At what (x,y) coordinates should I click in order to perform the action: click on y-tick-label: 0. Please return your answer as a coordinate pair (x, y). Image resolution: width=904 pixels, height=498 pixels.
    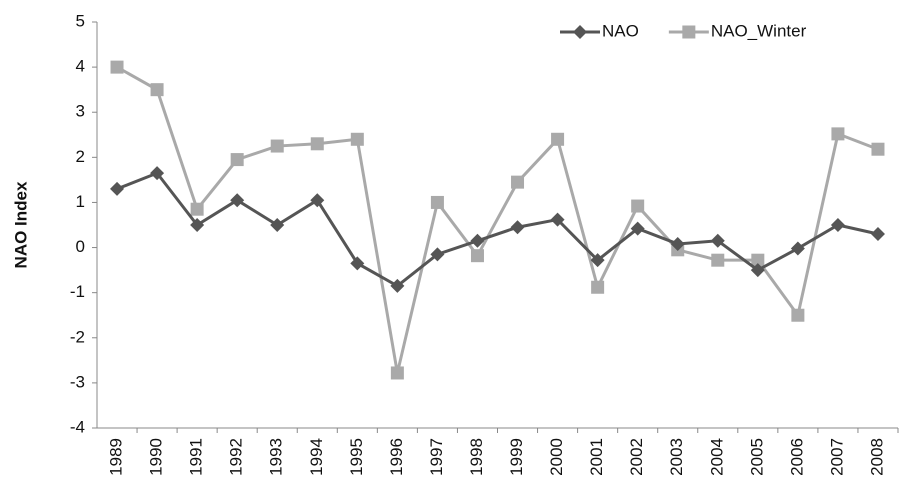
    Looking at the image, I should click on (80, 246).